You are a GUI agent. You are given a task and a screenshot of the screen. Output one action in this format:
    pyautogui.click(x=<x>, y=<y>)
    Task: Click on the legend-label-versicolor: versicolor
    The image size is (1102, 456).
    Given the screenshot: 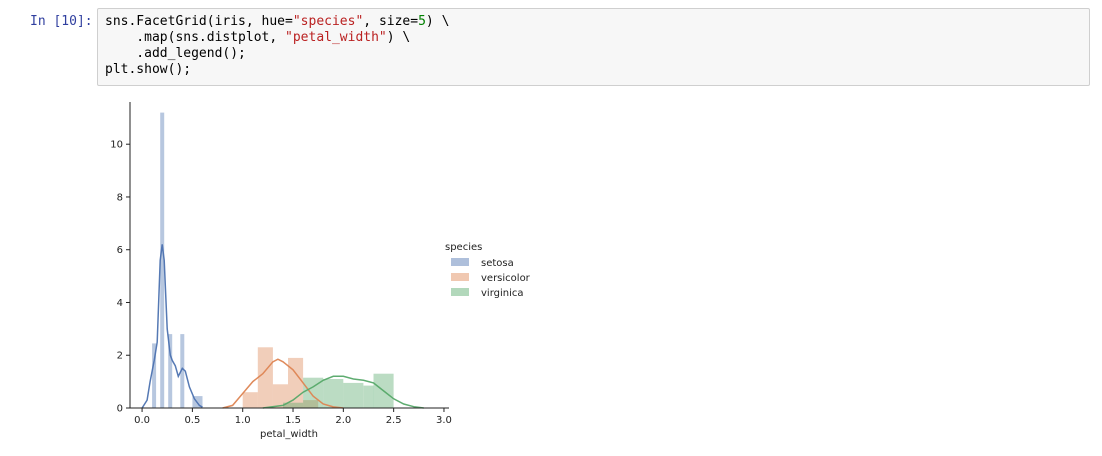 What is the action you would take?
    pyautogui.click(x=506, y=278)
    